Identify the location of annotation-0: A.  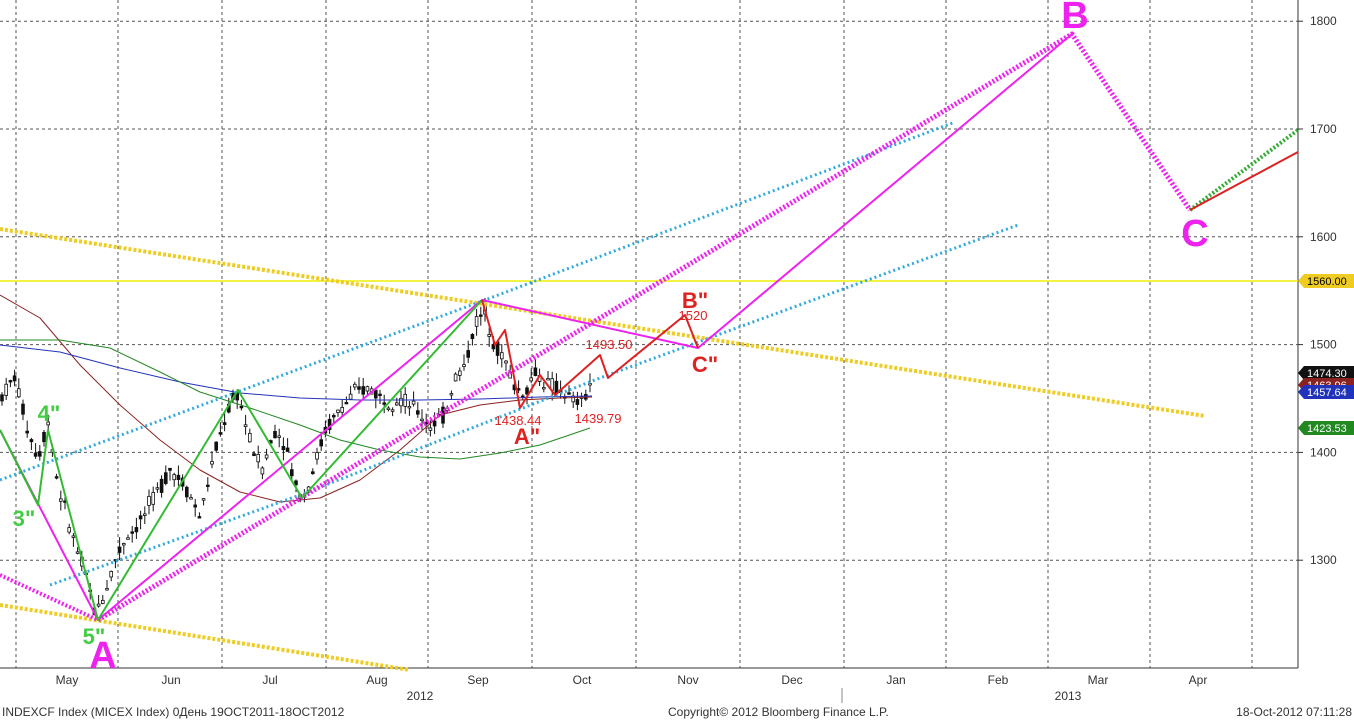
(102, 656).